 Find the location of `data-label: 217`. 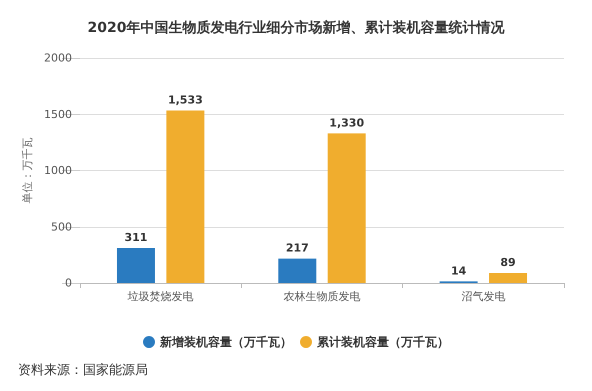

data-label: 217 is located at coordinates (297, 248).